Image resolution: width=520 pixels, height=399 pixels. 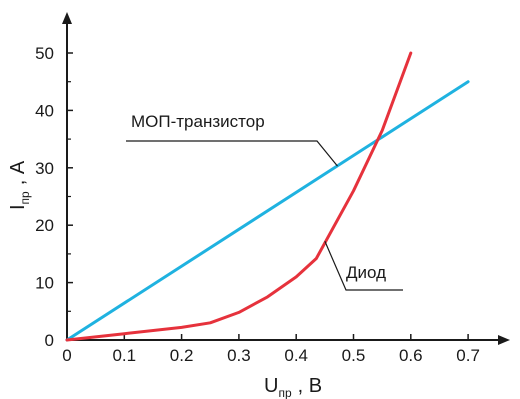 I want to click on annotation-diode-leader, so click(x=363, y=266).